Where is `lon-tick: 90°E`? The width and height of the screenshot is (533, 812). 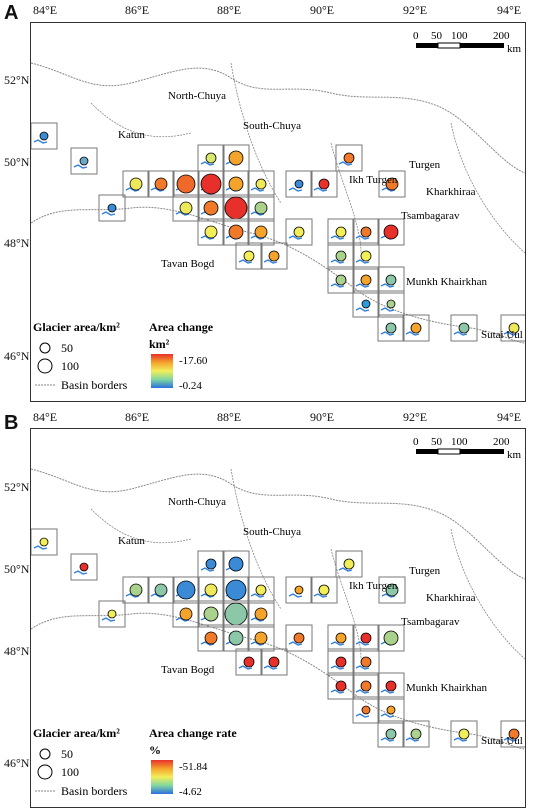 lon-tick: 90°E is located at coordinates (322, 417).